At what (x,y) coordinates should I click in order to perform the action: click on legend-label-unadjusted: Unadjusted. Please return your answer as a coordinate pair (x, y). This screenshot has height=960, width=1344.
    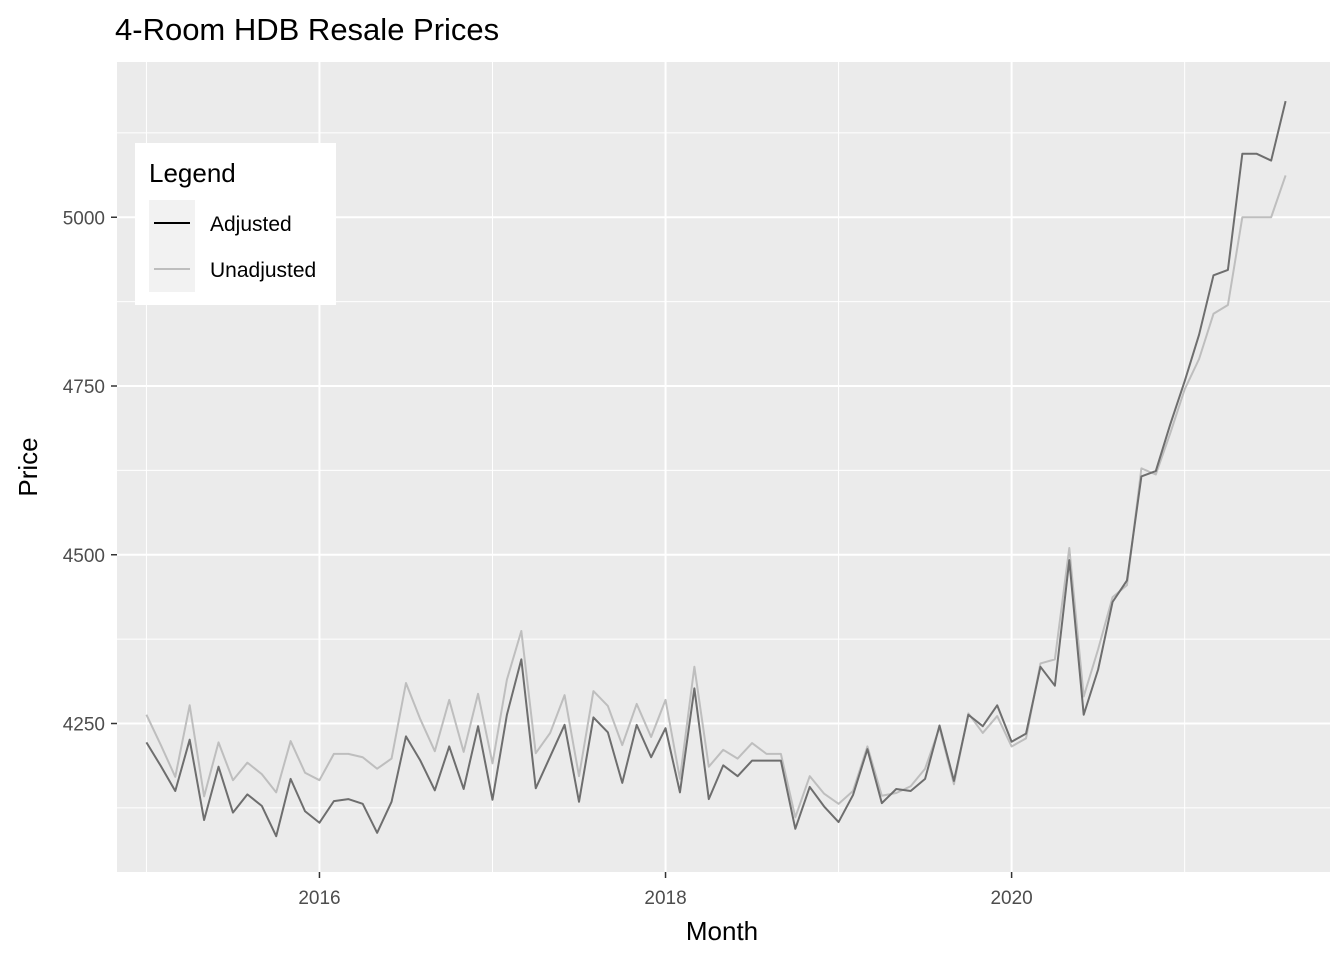
    Looking at the image, I should click on (263, 270).